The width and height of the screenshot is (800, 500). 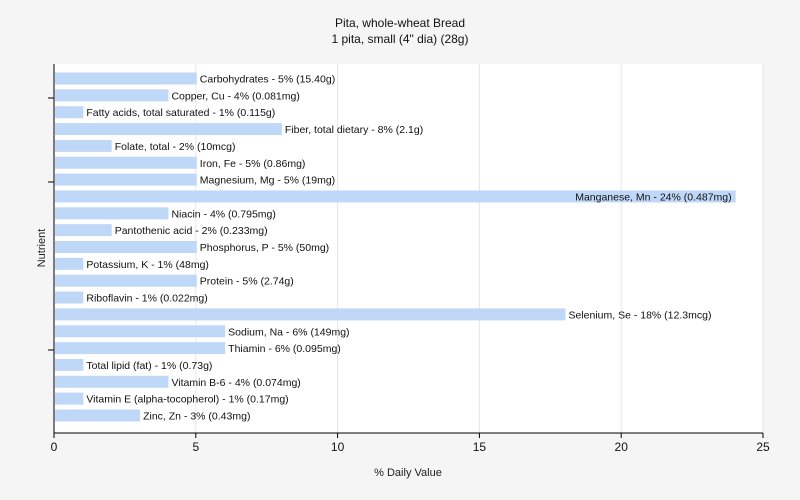 I want to click on bar-label: Niacin - 4% (0.795mg), so click(x=223, y=214).